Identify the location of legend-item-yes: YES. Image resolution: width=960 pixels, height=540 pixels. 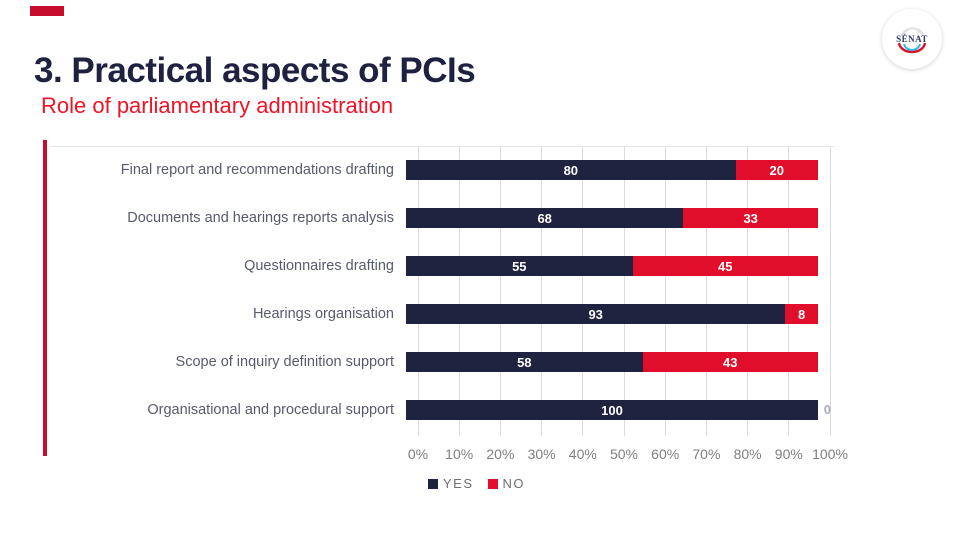
(451, 483).